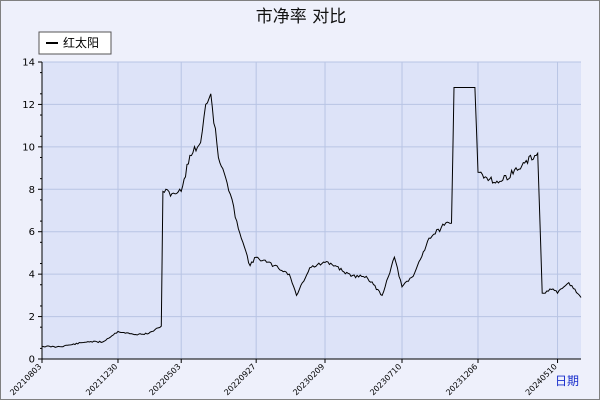 This screenshot has width=600, height=400. I want to click on y-tick-label: 6, so click(32, 232).